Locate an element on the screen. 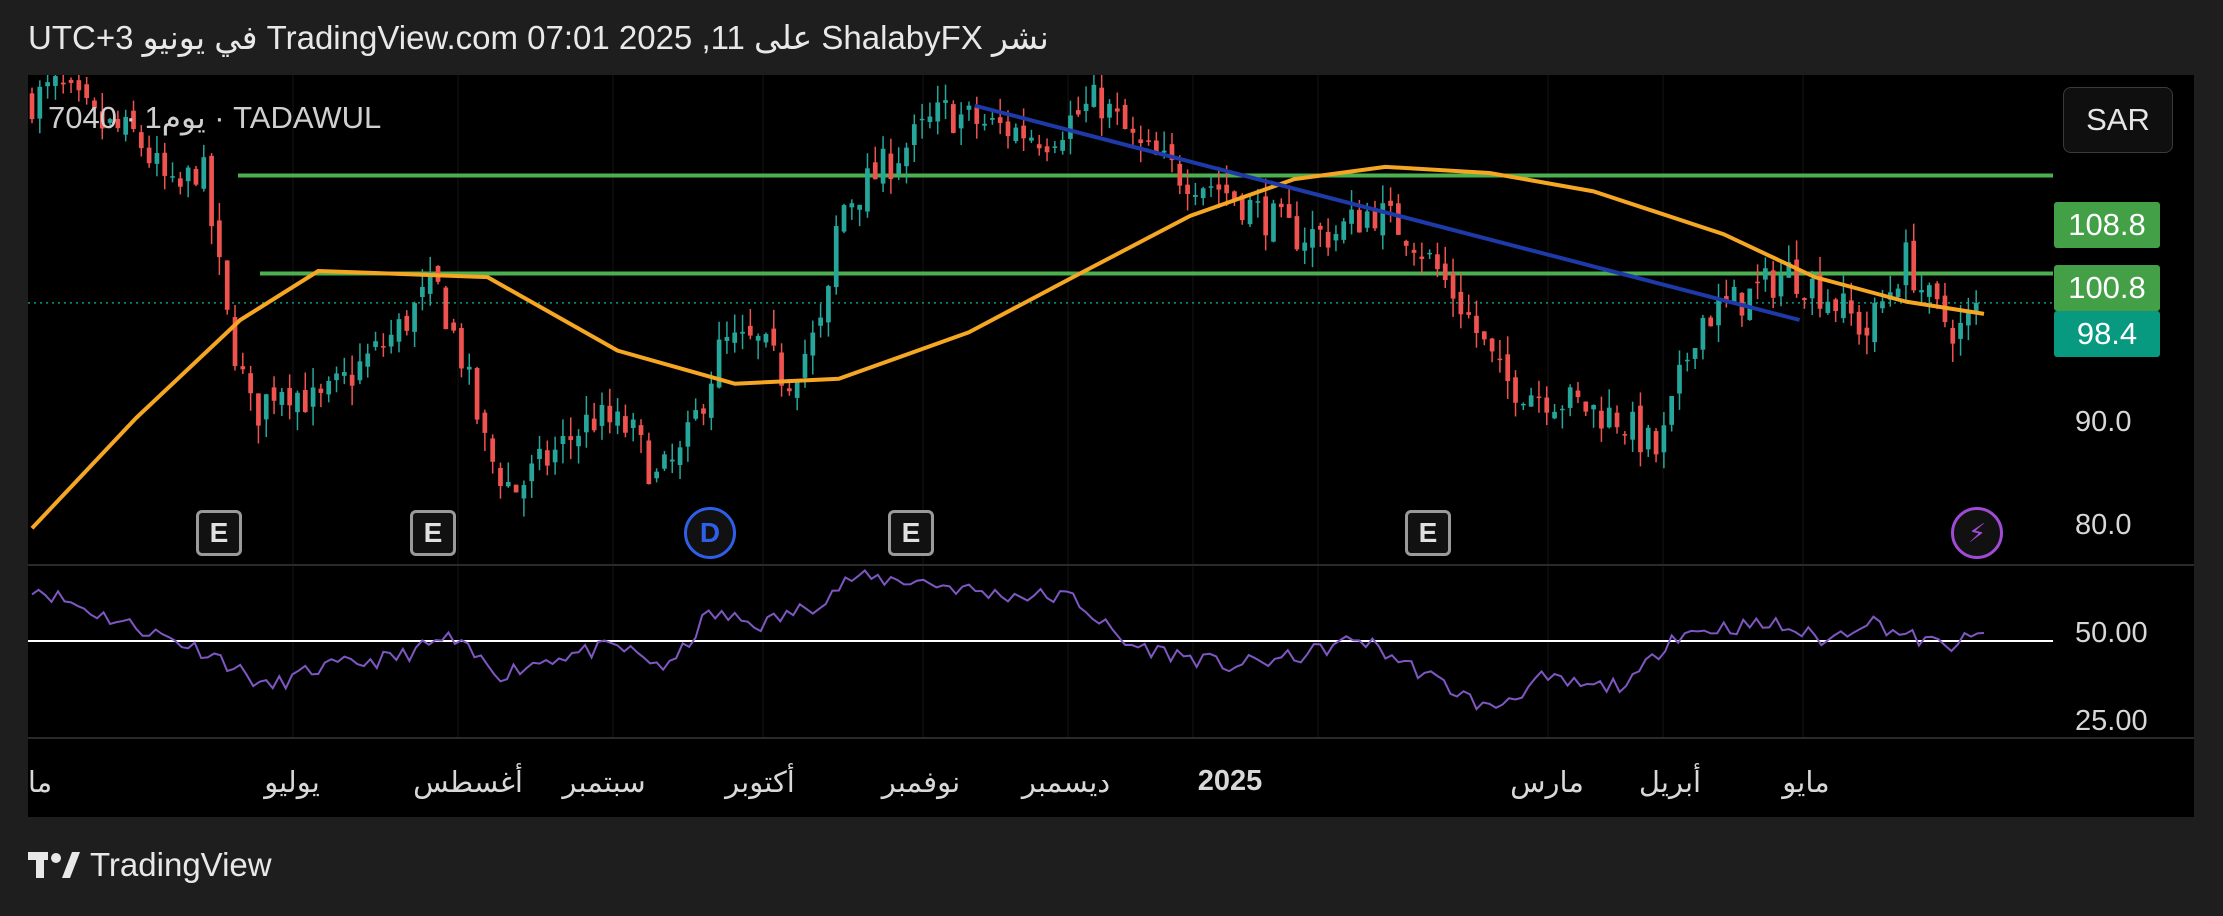 Image resolution: width=2223 pixels, height=916 pixels. price-axis-label: 90.0 is located at coordinates (2103, 422).